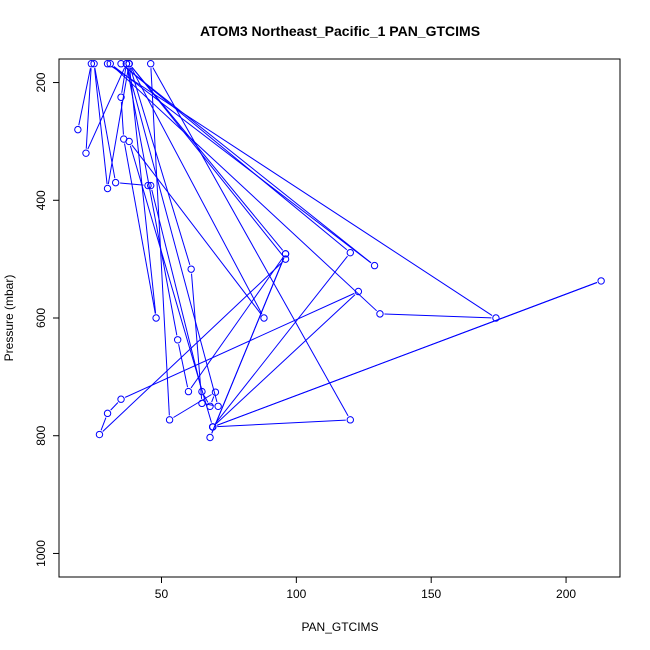  Describe the element at coordinates (162, 594) in the screenshot. I see `x-tick-label: 50` at that location.